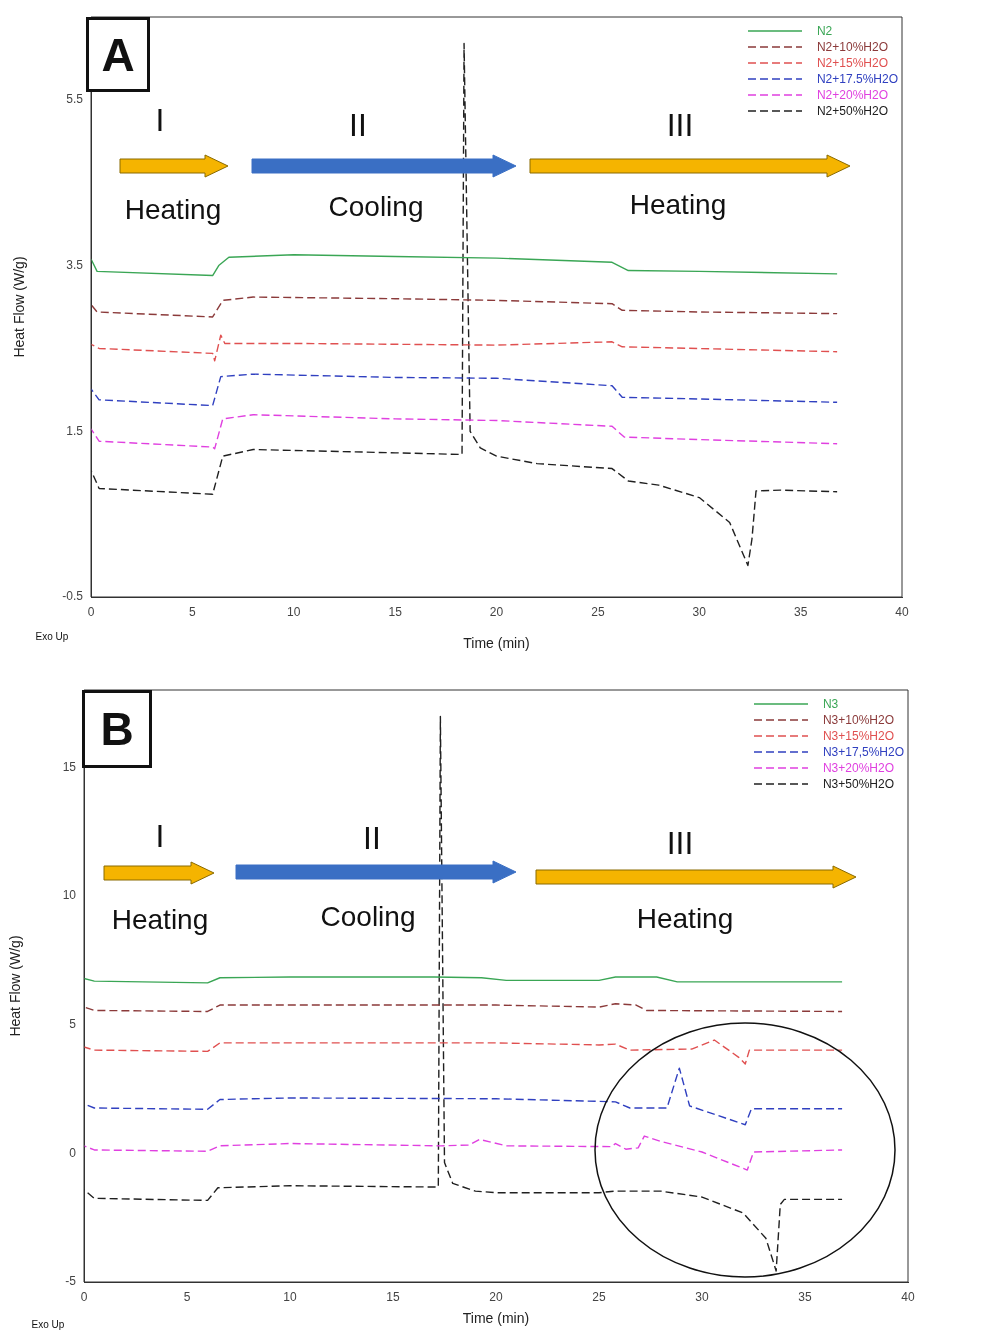 Image resolution: width=1003 pixels, height=1338 pixels. I want to click on legend-label: N3+10%H2O, so click(858, 720).